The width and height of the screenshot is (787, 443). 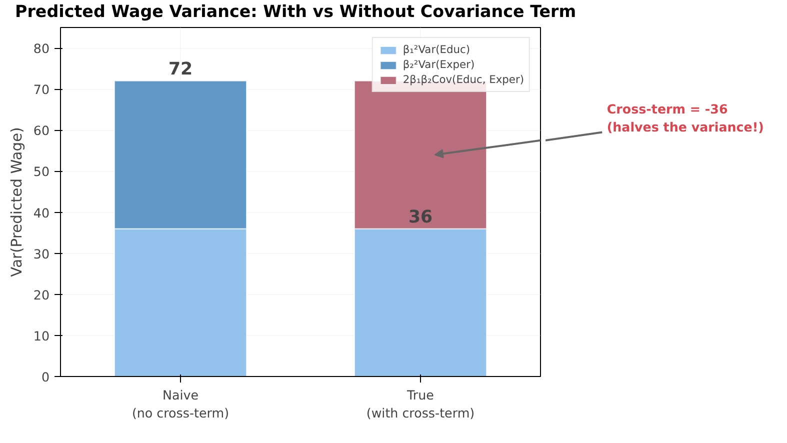 I want to click on y-tick-label: 0, so click(x=45, y=377).